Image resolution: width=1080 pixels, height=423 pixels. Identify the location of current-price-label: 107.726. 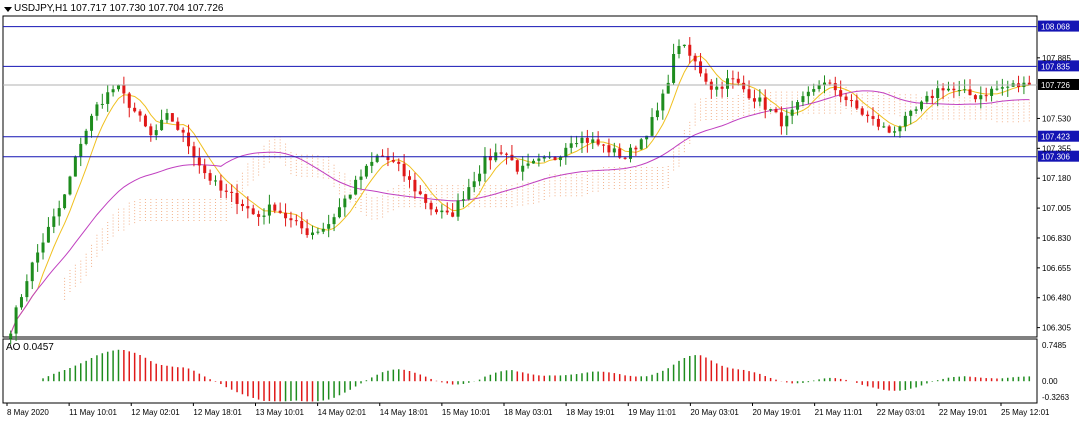
(1055, 85).